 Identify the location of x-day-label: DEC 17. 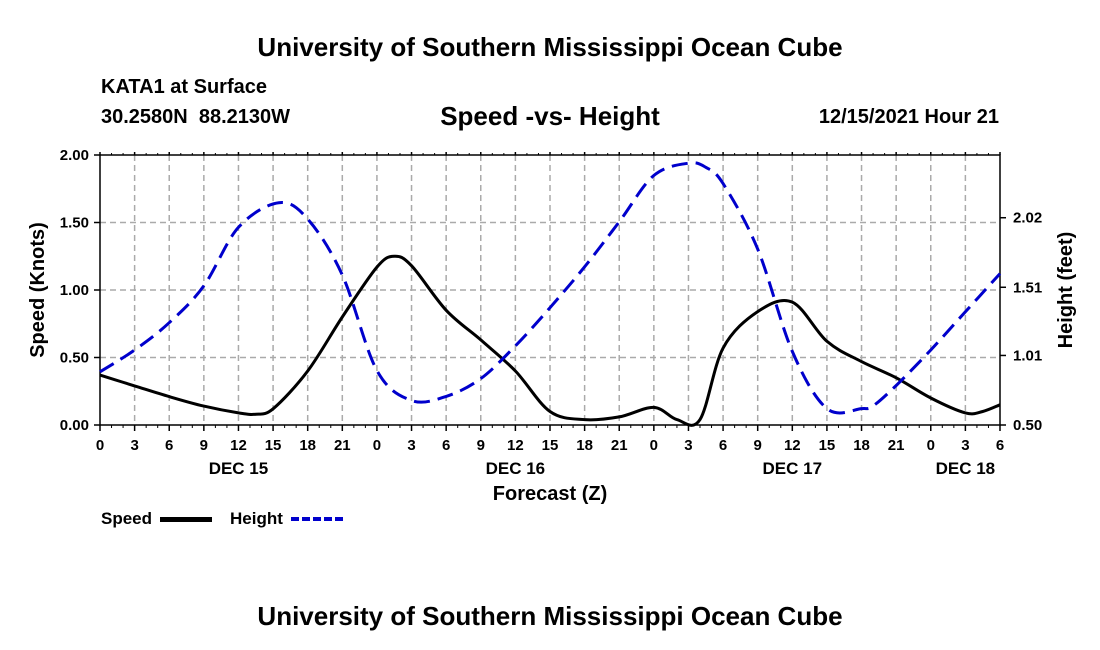
(793, 468).